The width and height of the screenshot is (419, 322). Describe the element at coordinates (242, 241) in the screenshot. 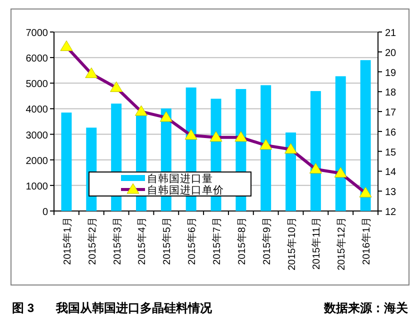

I see `x-tick-label: 2015年8月` at that location.